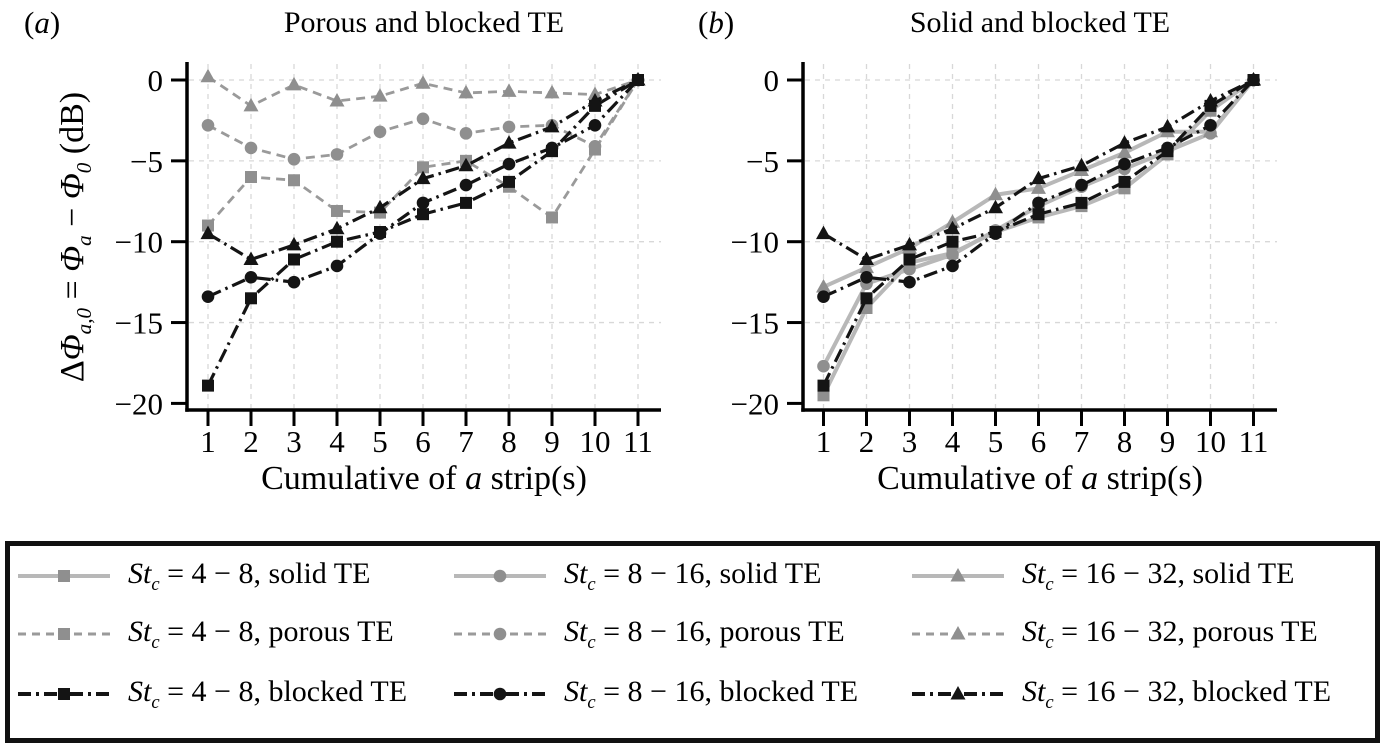 This screenshot has height=748, width=1385. I want to click on panel-a-label: (a), so click(42, 22).